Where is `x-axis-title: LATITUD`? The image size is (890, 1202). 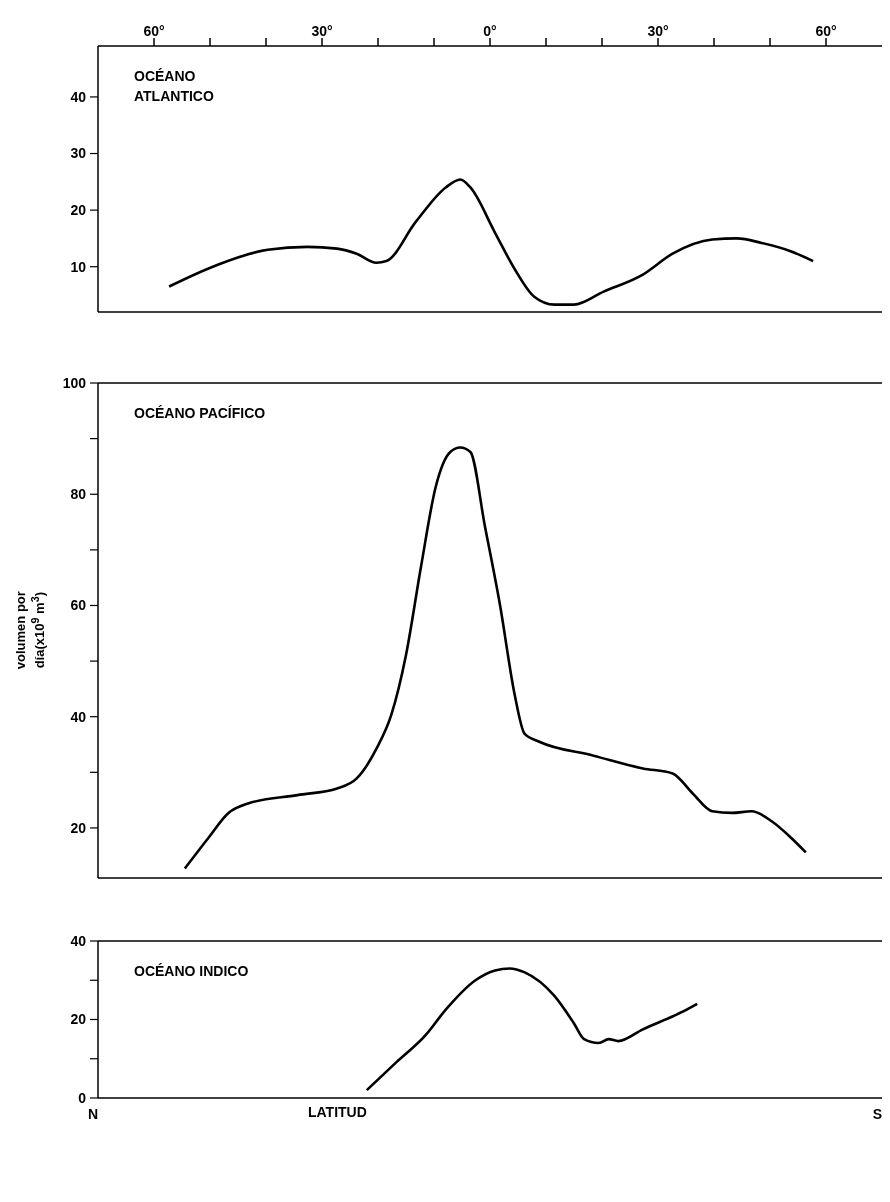
x-axis-title: LATITUD is located at coordinates (337, 1112).